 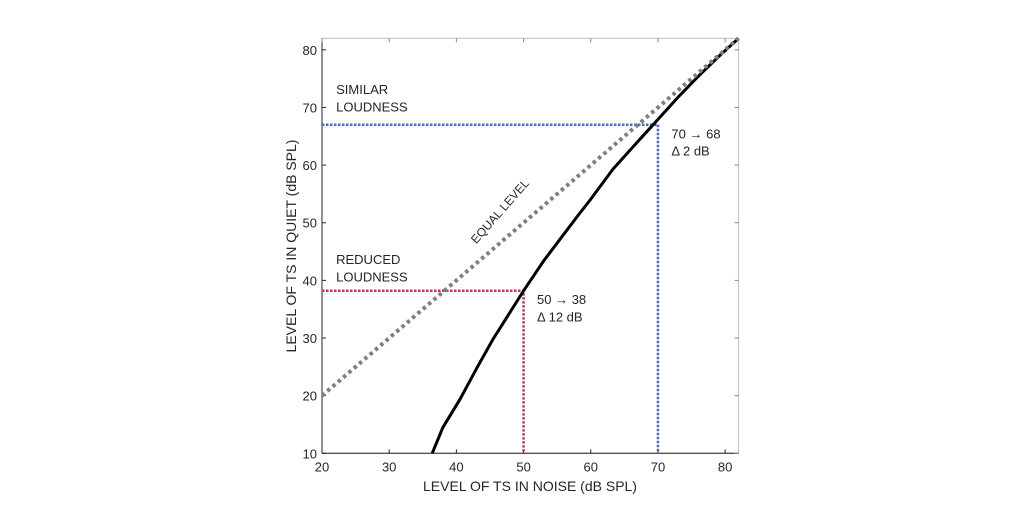 I want to click on y-tick-label: 80, so click(x=310, y=50).